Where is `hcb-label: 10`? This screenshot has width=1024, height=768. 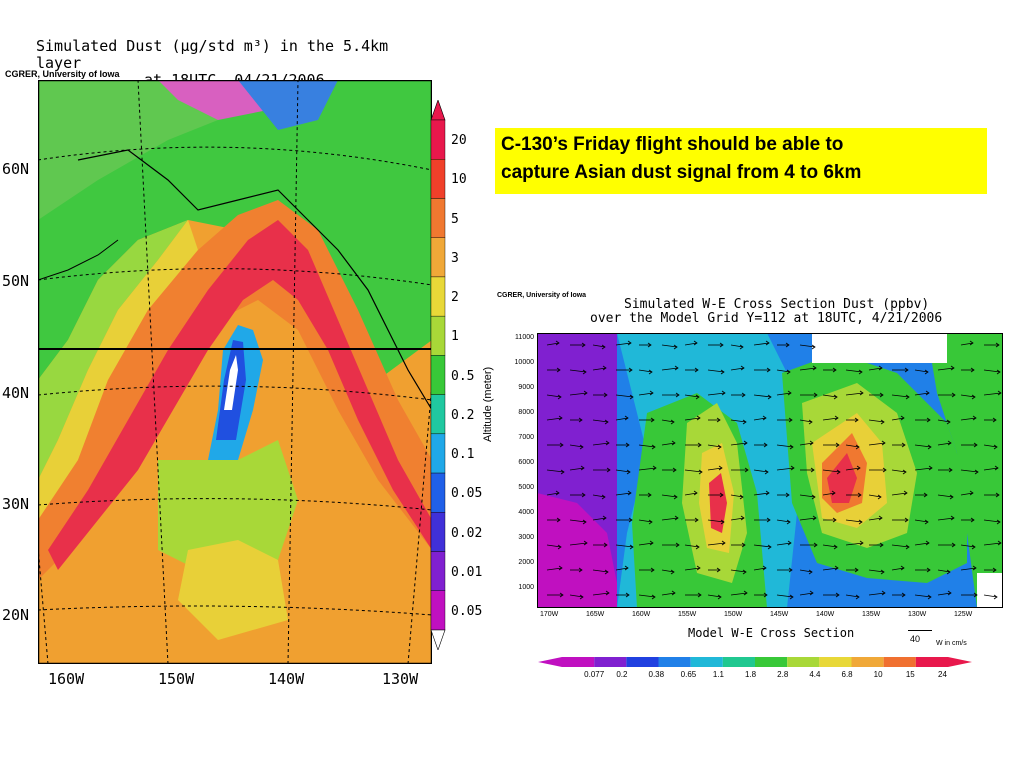
hcb-label: 10 is located at coordinates (878, 674).